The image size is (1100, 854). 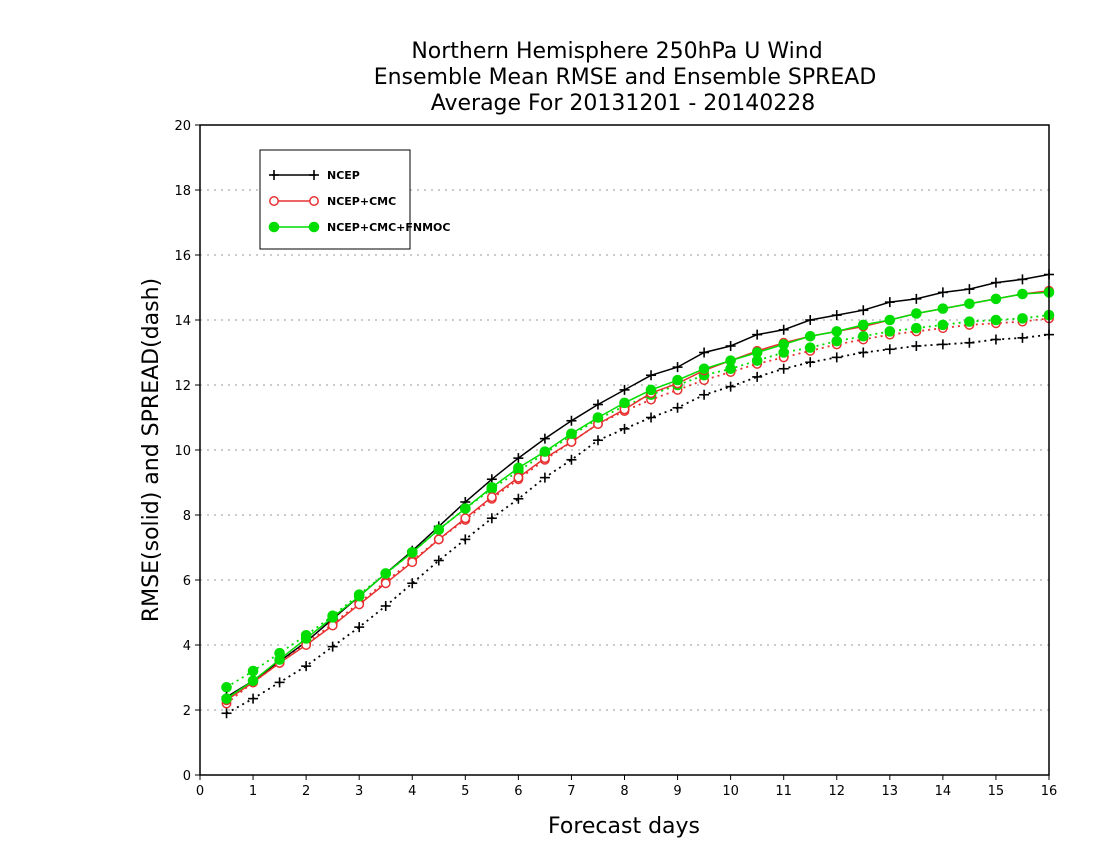 What do you see at coordinates (182, 126) in the screenshot?
I see `y-tick-label: 20` at bounding box center [182, 126].